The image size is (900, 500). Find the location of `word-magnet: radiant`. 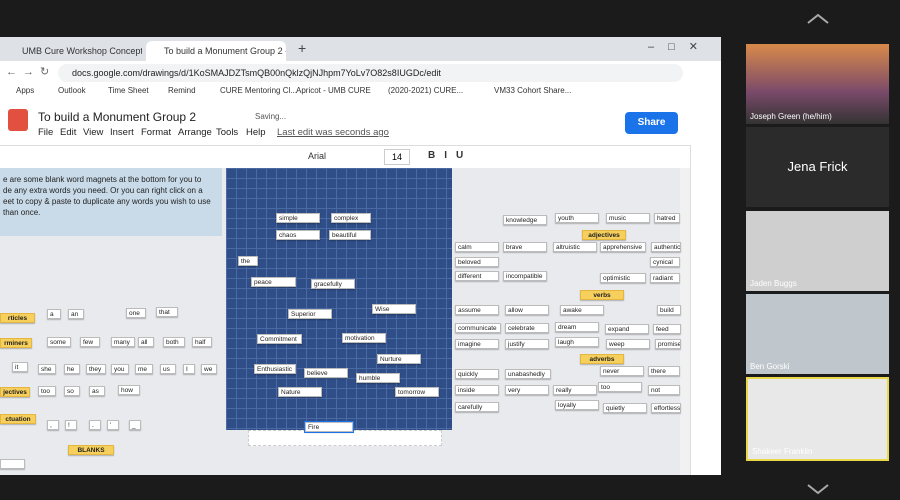

word-magnet: radiant is located at coordinates (665, 278).